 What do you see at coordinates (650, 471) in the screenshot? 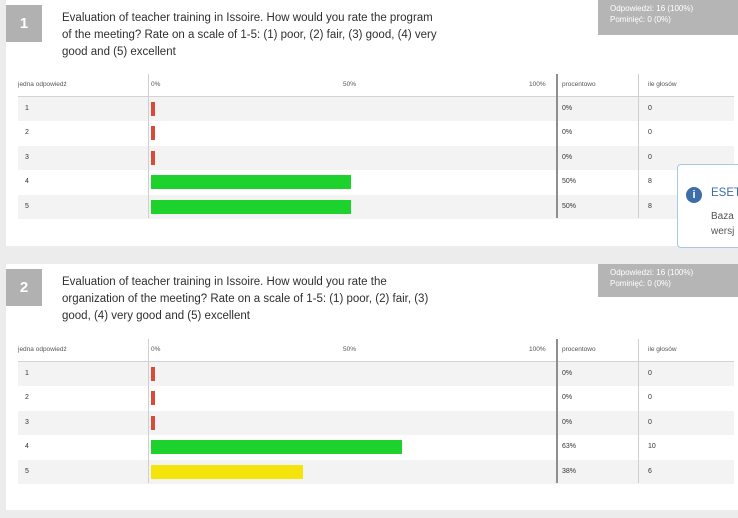
I see `votes-value: 6` at bounding box center [650, 471].